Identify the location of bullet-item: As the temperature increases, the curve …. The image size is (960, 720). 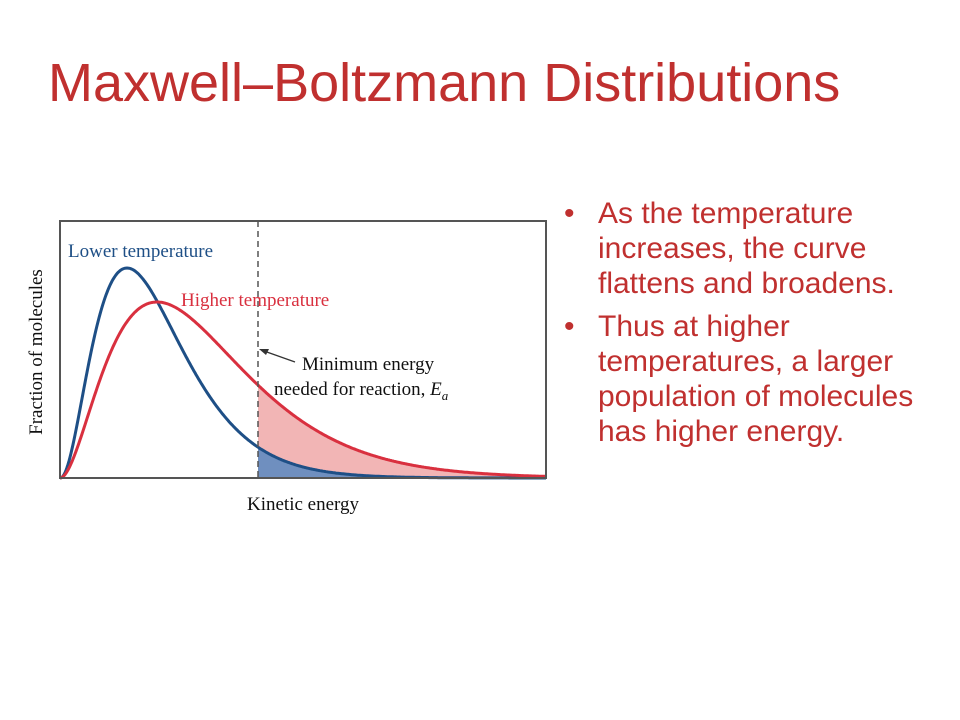
(752, 248).